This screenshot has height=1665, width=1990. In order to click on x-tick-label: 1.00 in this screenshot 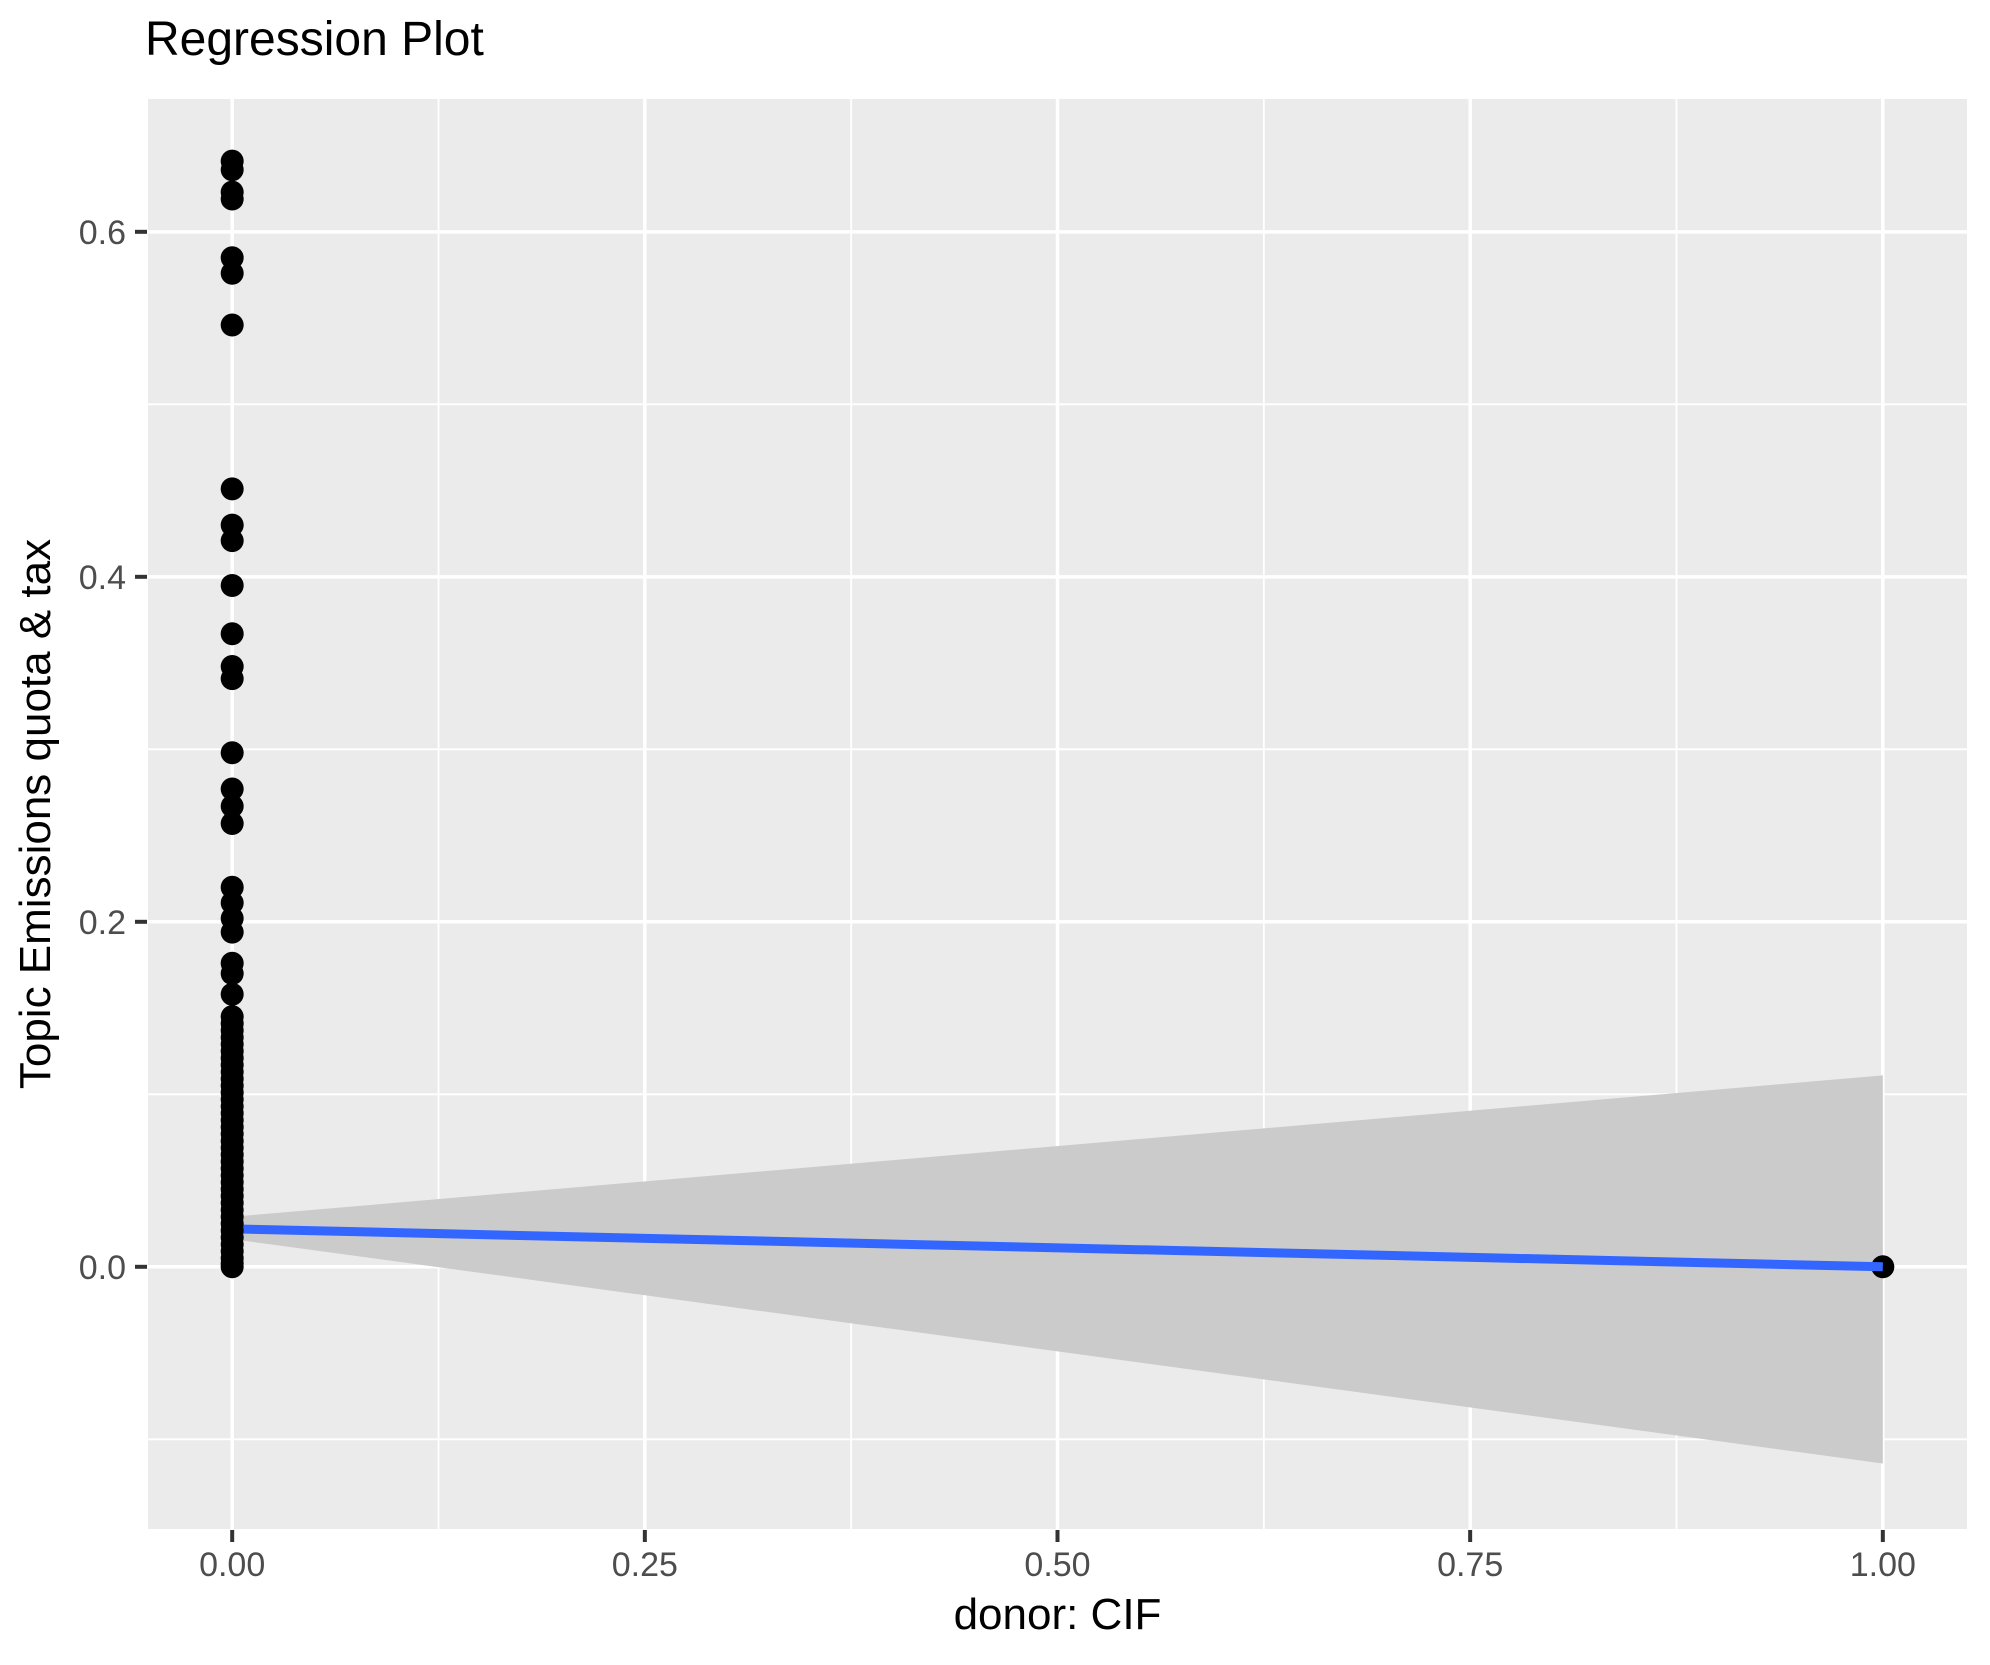, I will do `click(1883, 1565)`.